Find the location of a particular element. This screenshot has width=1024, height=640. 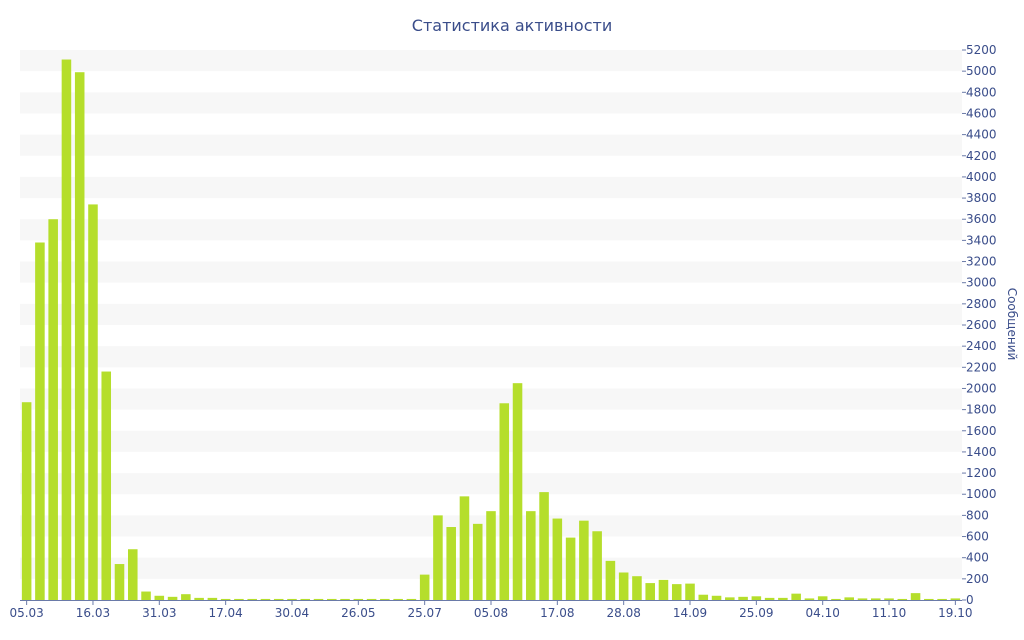

y-axis-label: Сообщений is located at coordinates (1012, 324).